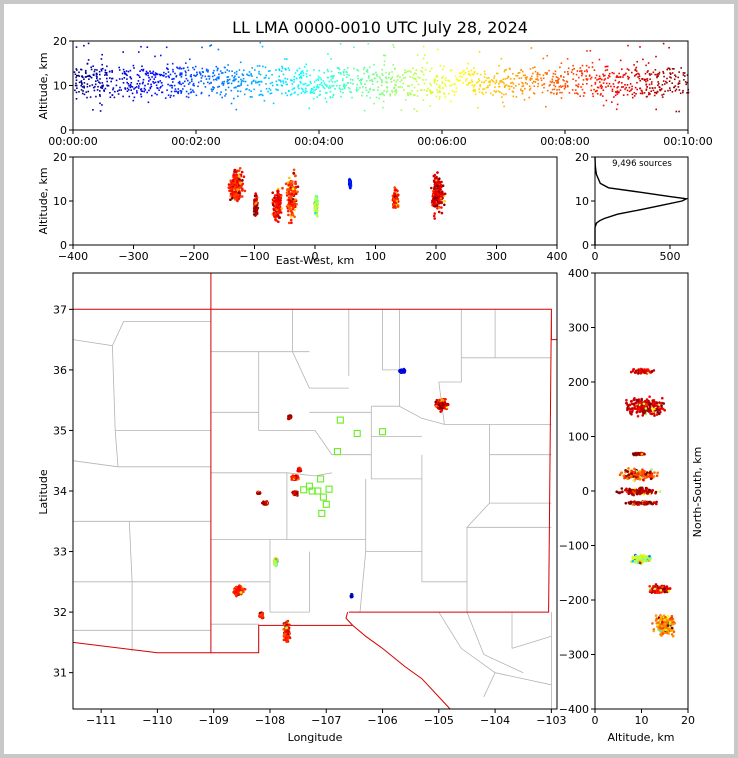 This screenshot has height=758, width=738. I want to click on plan-view-ylabel: Latitude, so click(43, 492).